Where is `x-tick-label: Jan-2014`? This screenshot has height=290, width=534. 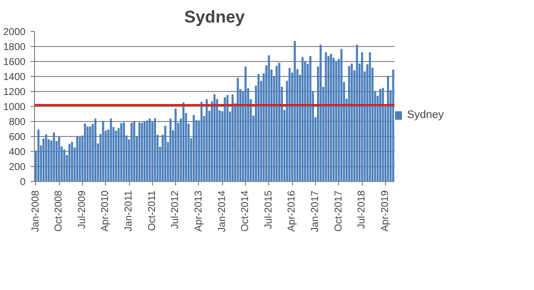
x-tick-label: Jan-2014 is located at coordinates (222, 211).